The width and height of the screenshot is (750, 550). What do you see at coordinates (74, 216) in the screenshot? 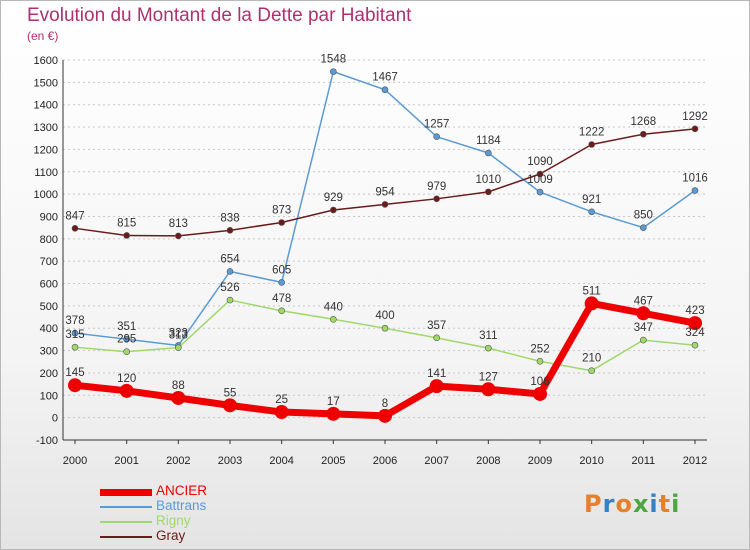
I see `data-label: 847` at bounding box center [74, 216].